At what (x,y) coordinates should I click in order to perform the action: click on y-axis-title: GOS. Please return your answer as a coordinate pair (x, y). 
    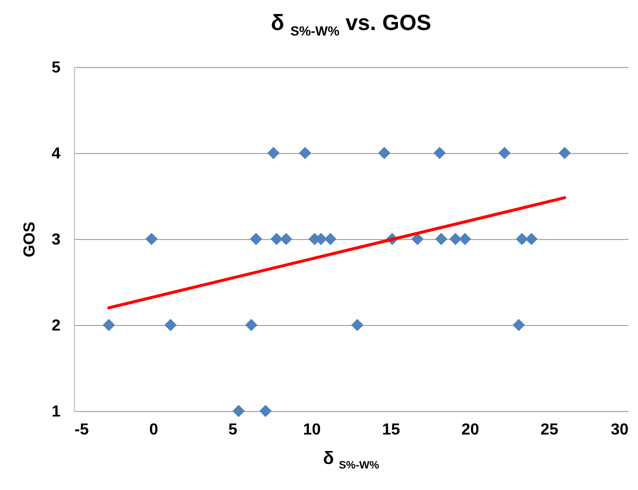
    Looking at the image, I should click on (30, 239).